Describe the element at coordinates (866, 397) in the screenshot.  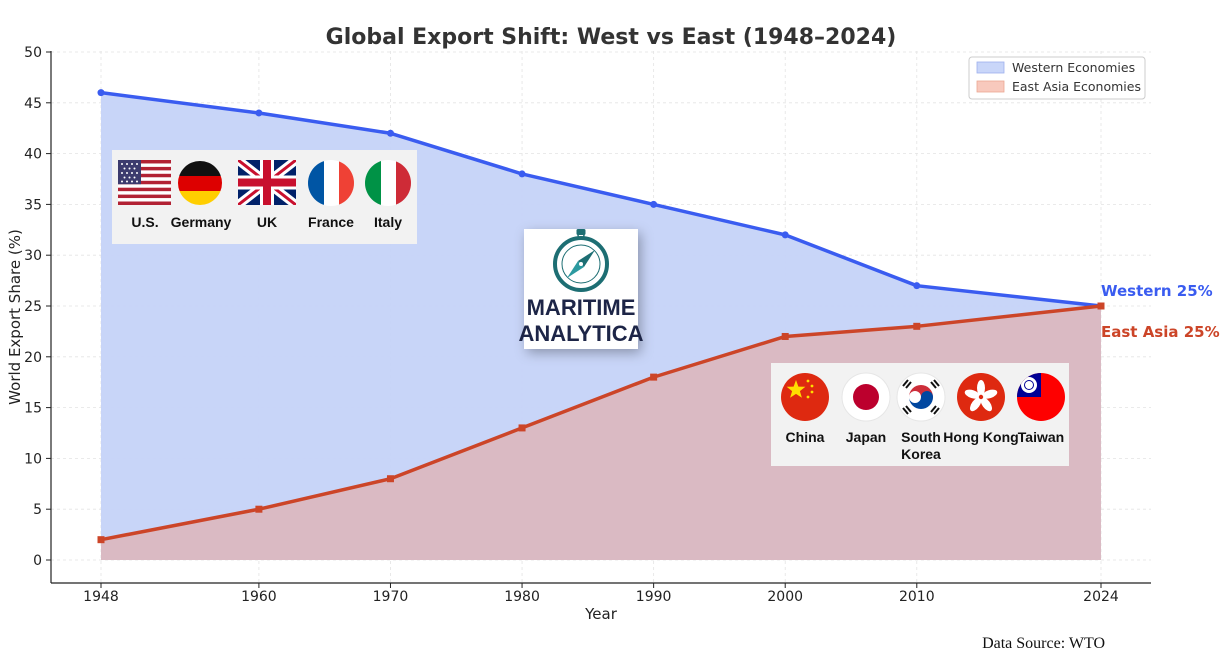
I see `japan-flag-icon` at that location.